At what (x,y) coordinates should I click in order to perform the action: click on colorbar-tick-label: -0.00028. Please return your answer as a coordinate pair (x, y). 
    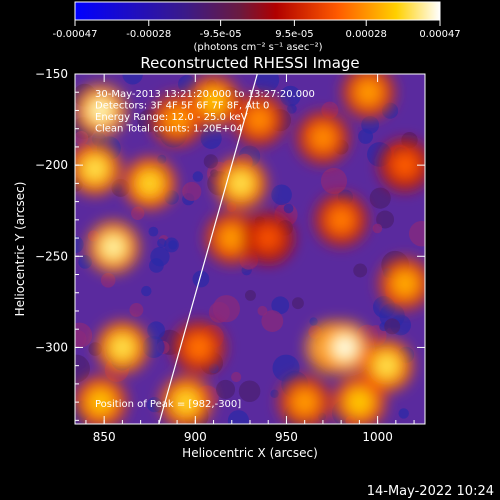
    Looking at the image, I should click on (148, 34).